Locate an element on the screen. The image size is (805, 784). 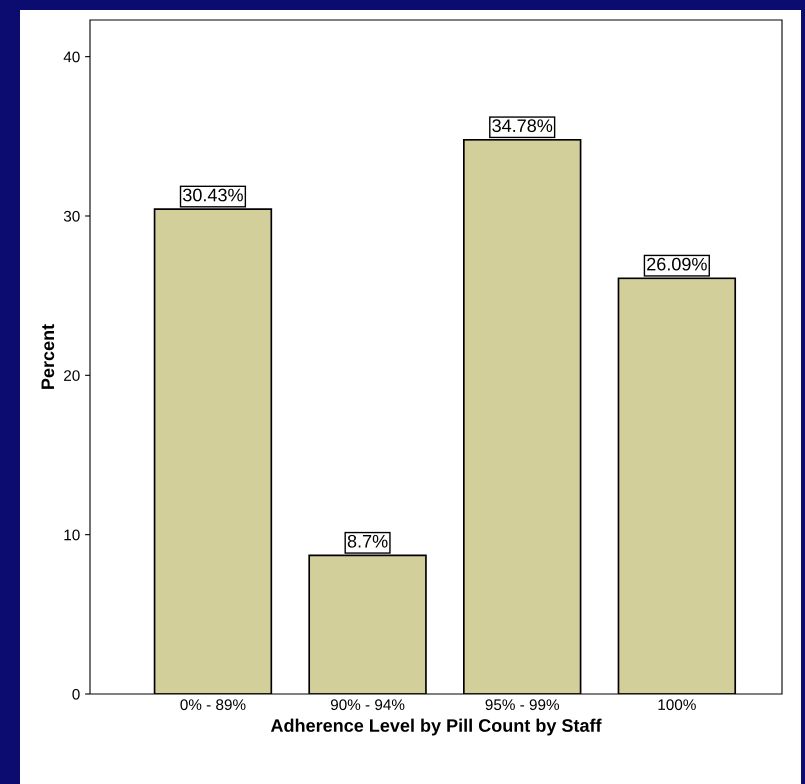
x-axis-title: Adherence Level by Pill Count by Staff is located at coordinates (436, 727).